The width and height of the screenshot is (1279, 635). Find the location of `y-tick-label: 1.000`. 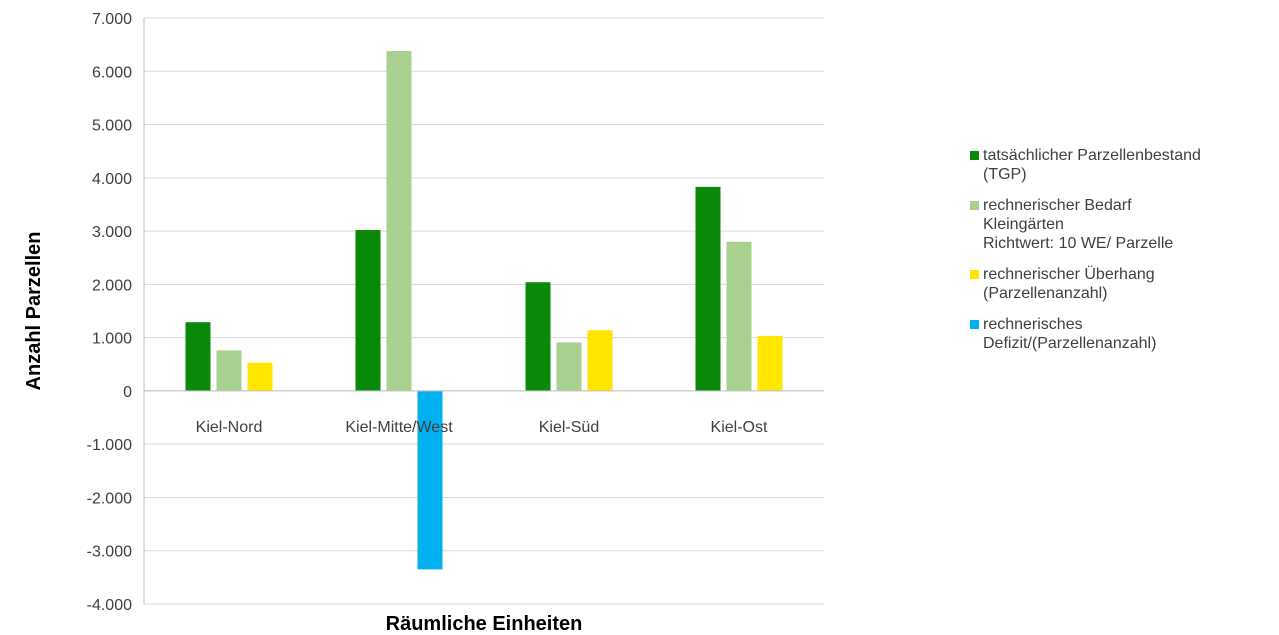

y-tick-label: 1.000 is located at coordinates (112, 339).